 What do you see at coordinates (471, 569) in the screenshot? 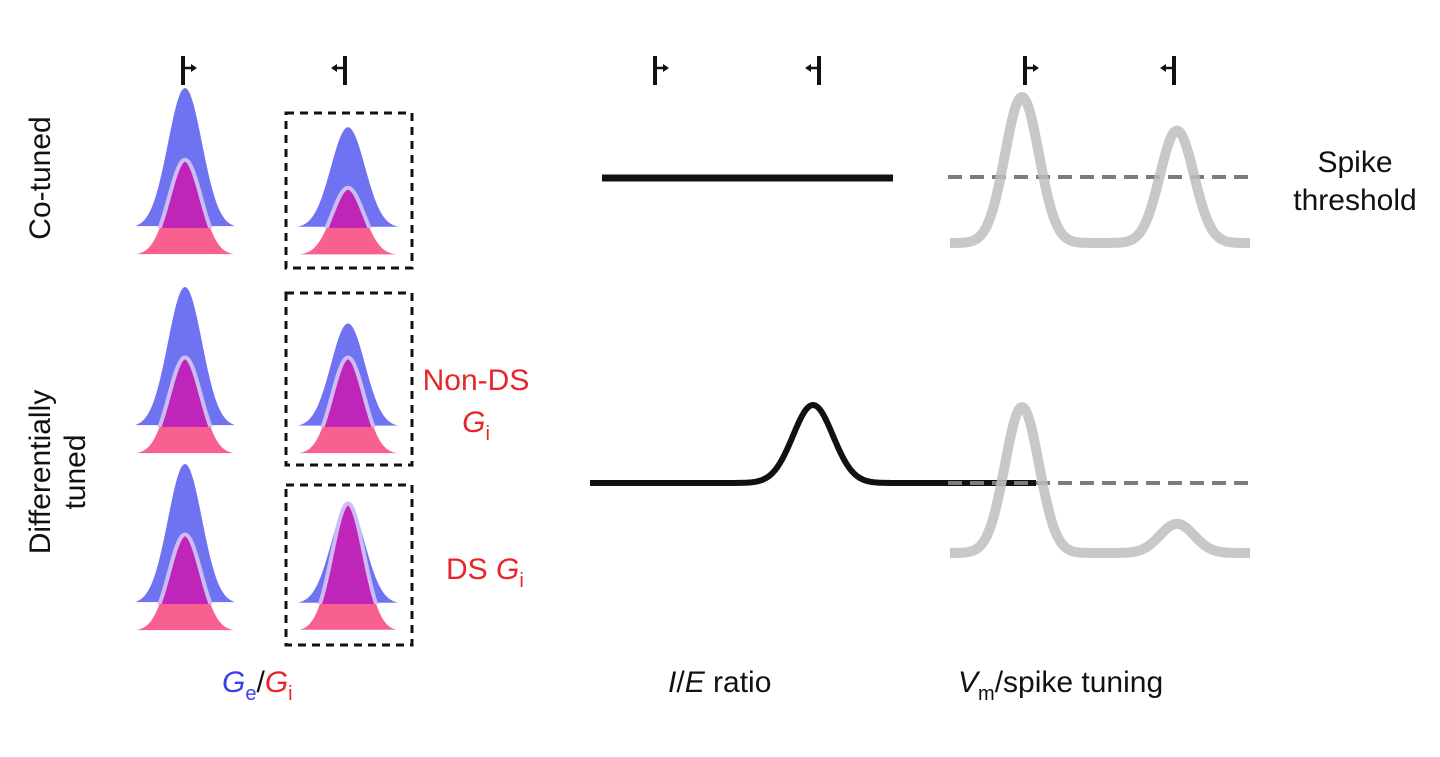
I see `ds-prefix: DS` at bounding box center [471, 569].